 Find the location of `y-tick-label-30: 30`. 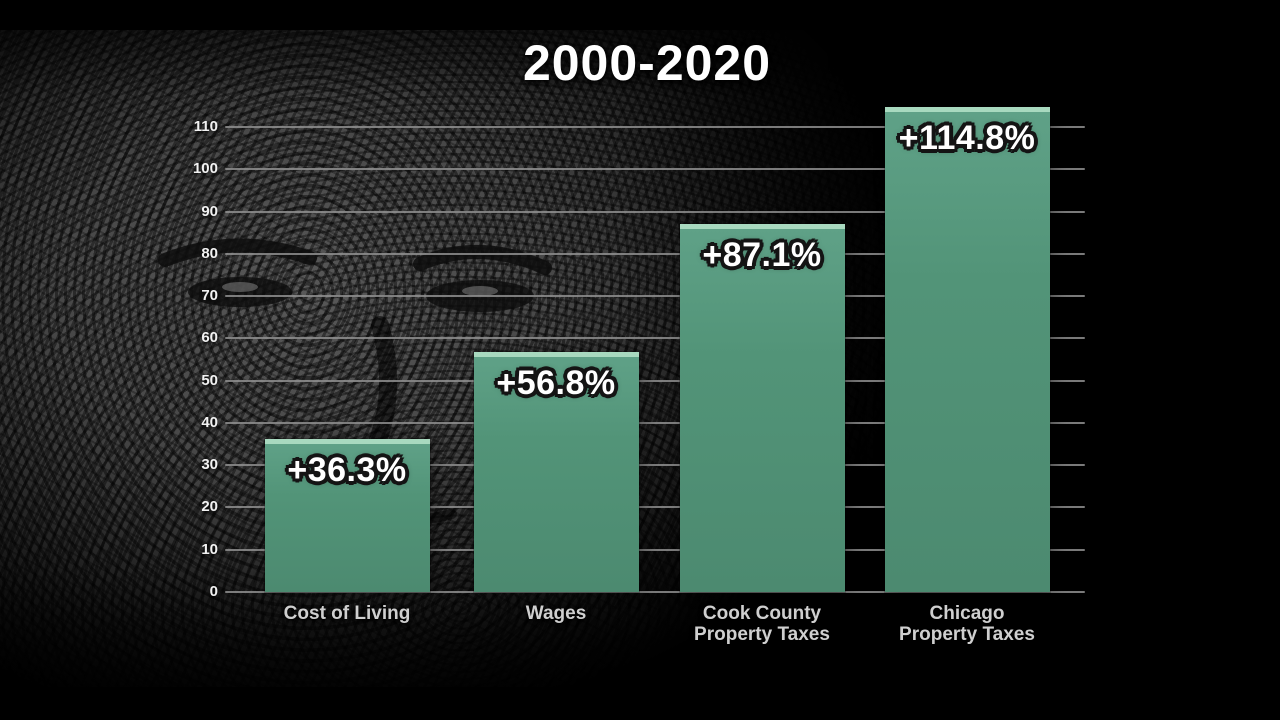

y-tick-label-30: 30 is located at coordinates (209, 465).